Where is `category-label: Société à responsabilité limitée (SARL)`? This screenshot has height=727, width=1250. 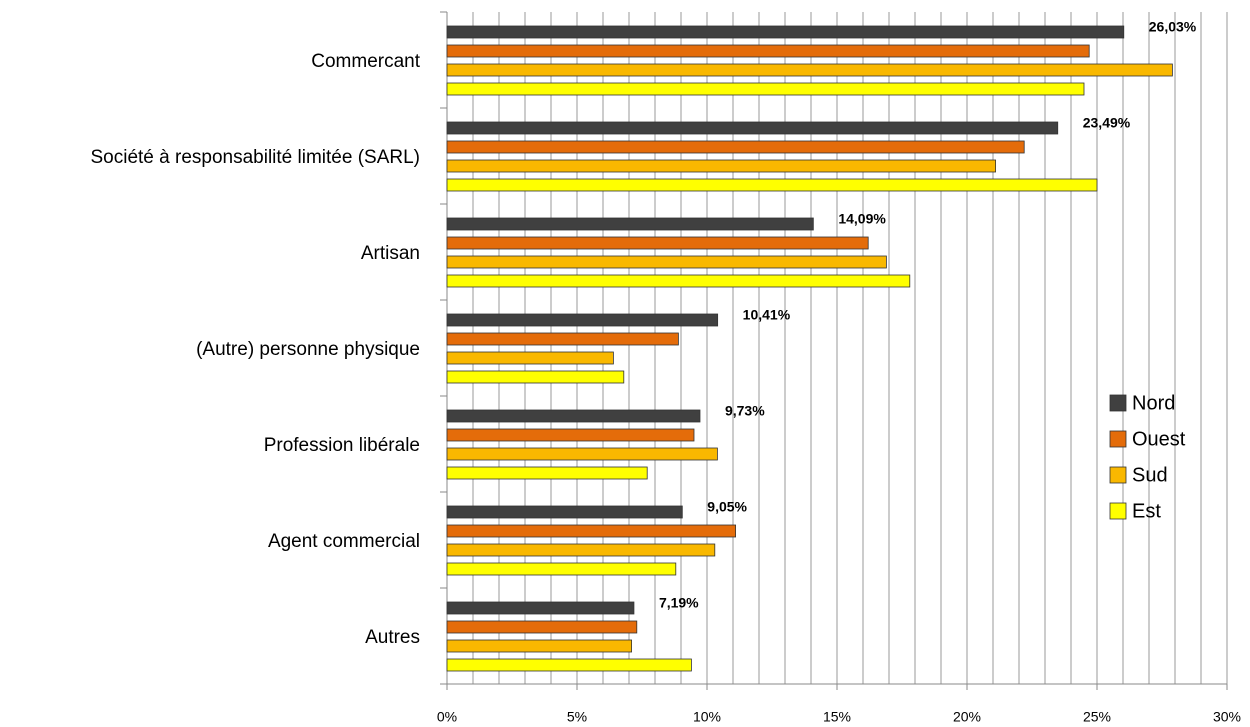 category-label: Société à responsabilité limitée (SARL) is located at coordinates (256, 157).